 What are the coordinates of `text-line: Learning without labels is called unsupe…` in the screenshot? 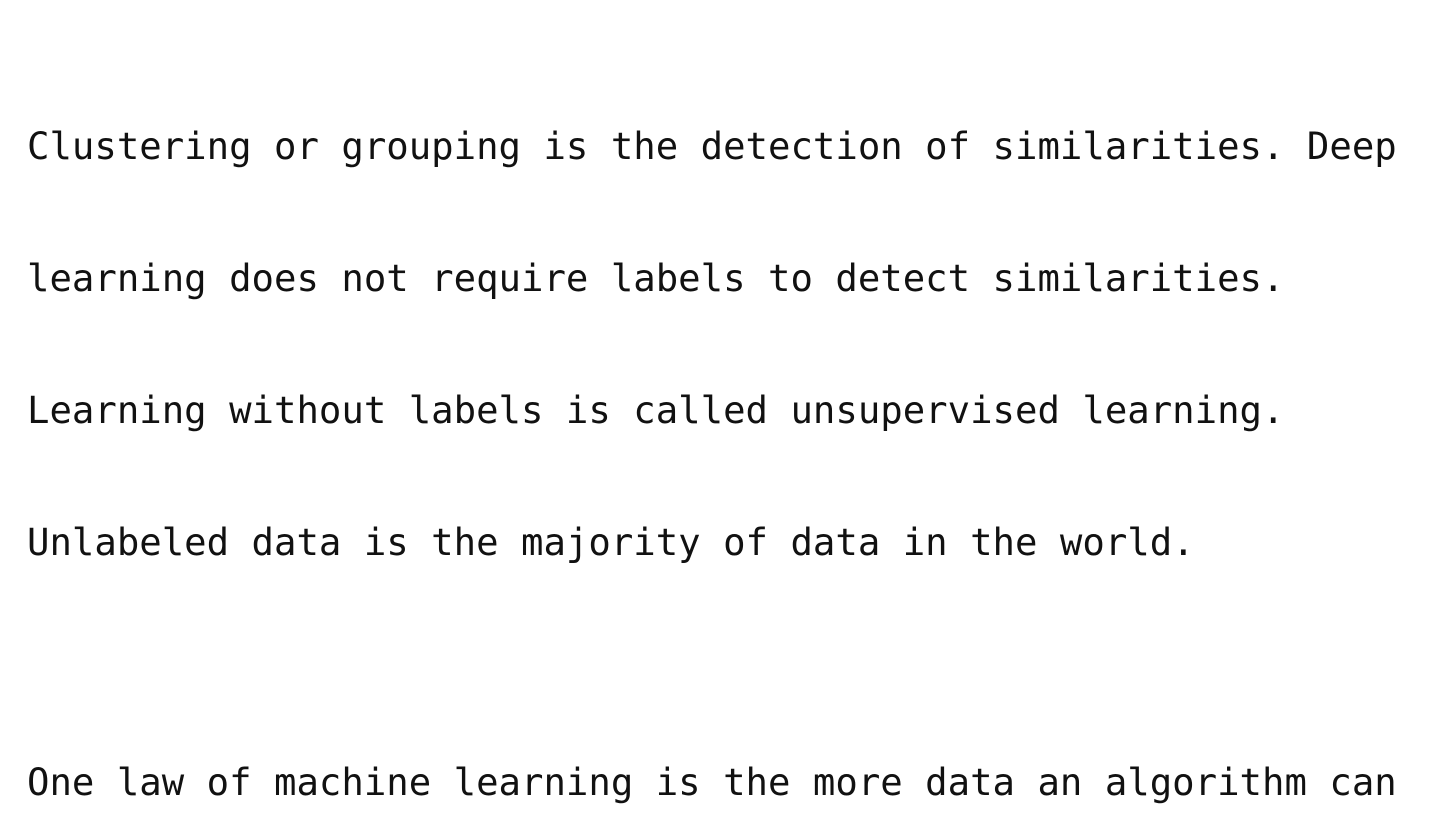 It's located at (656, 410).